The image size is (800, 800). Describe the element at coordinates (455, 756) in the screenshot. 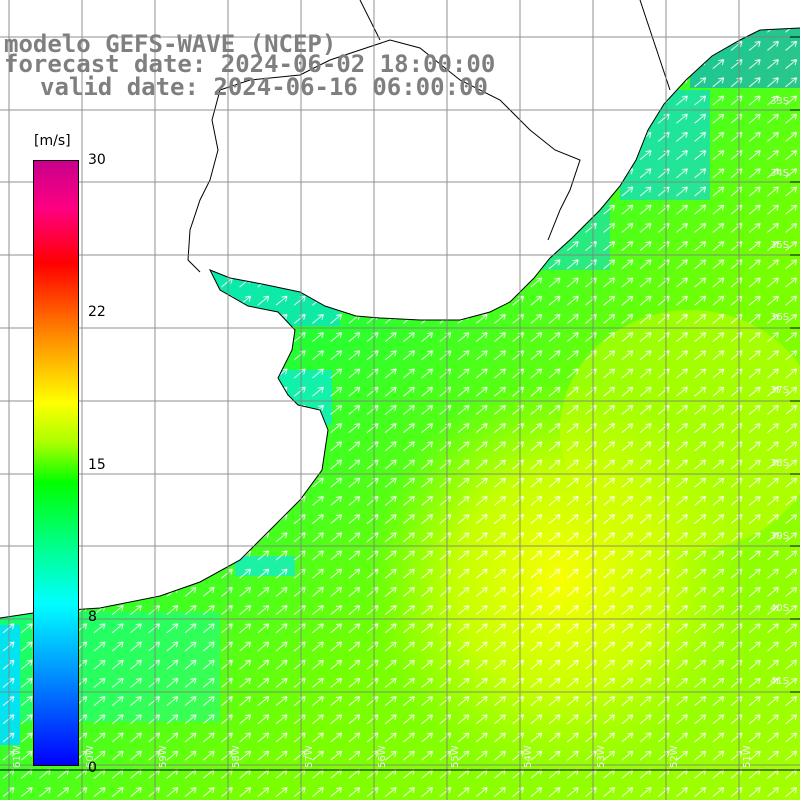

I see `lon-label-55w: 55W` at that location.